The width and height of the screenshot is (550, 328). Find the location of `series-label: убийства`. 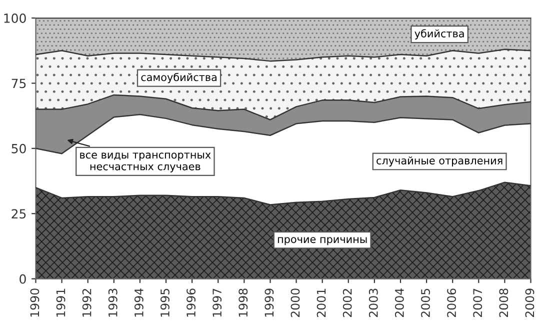

series-label: убийства is located at coordinates (439, 34).